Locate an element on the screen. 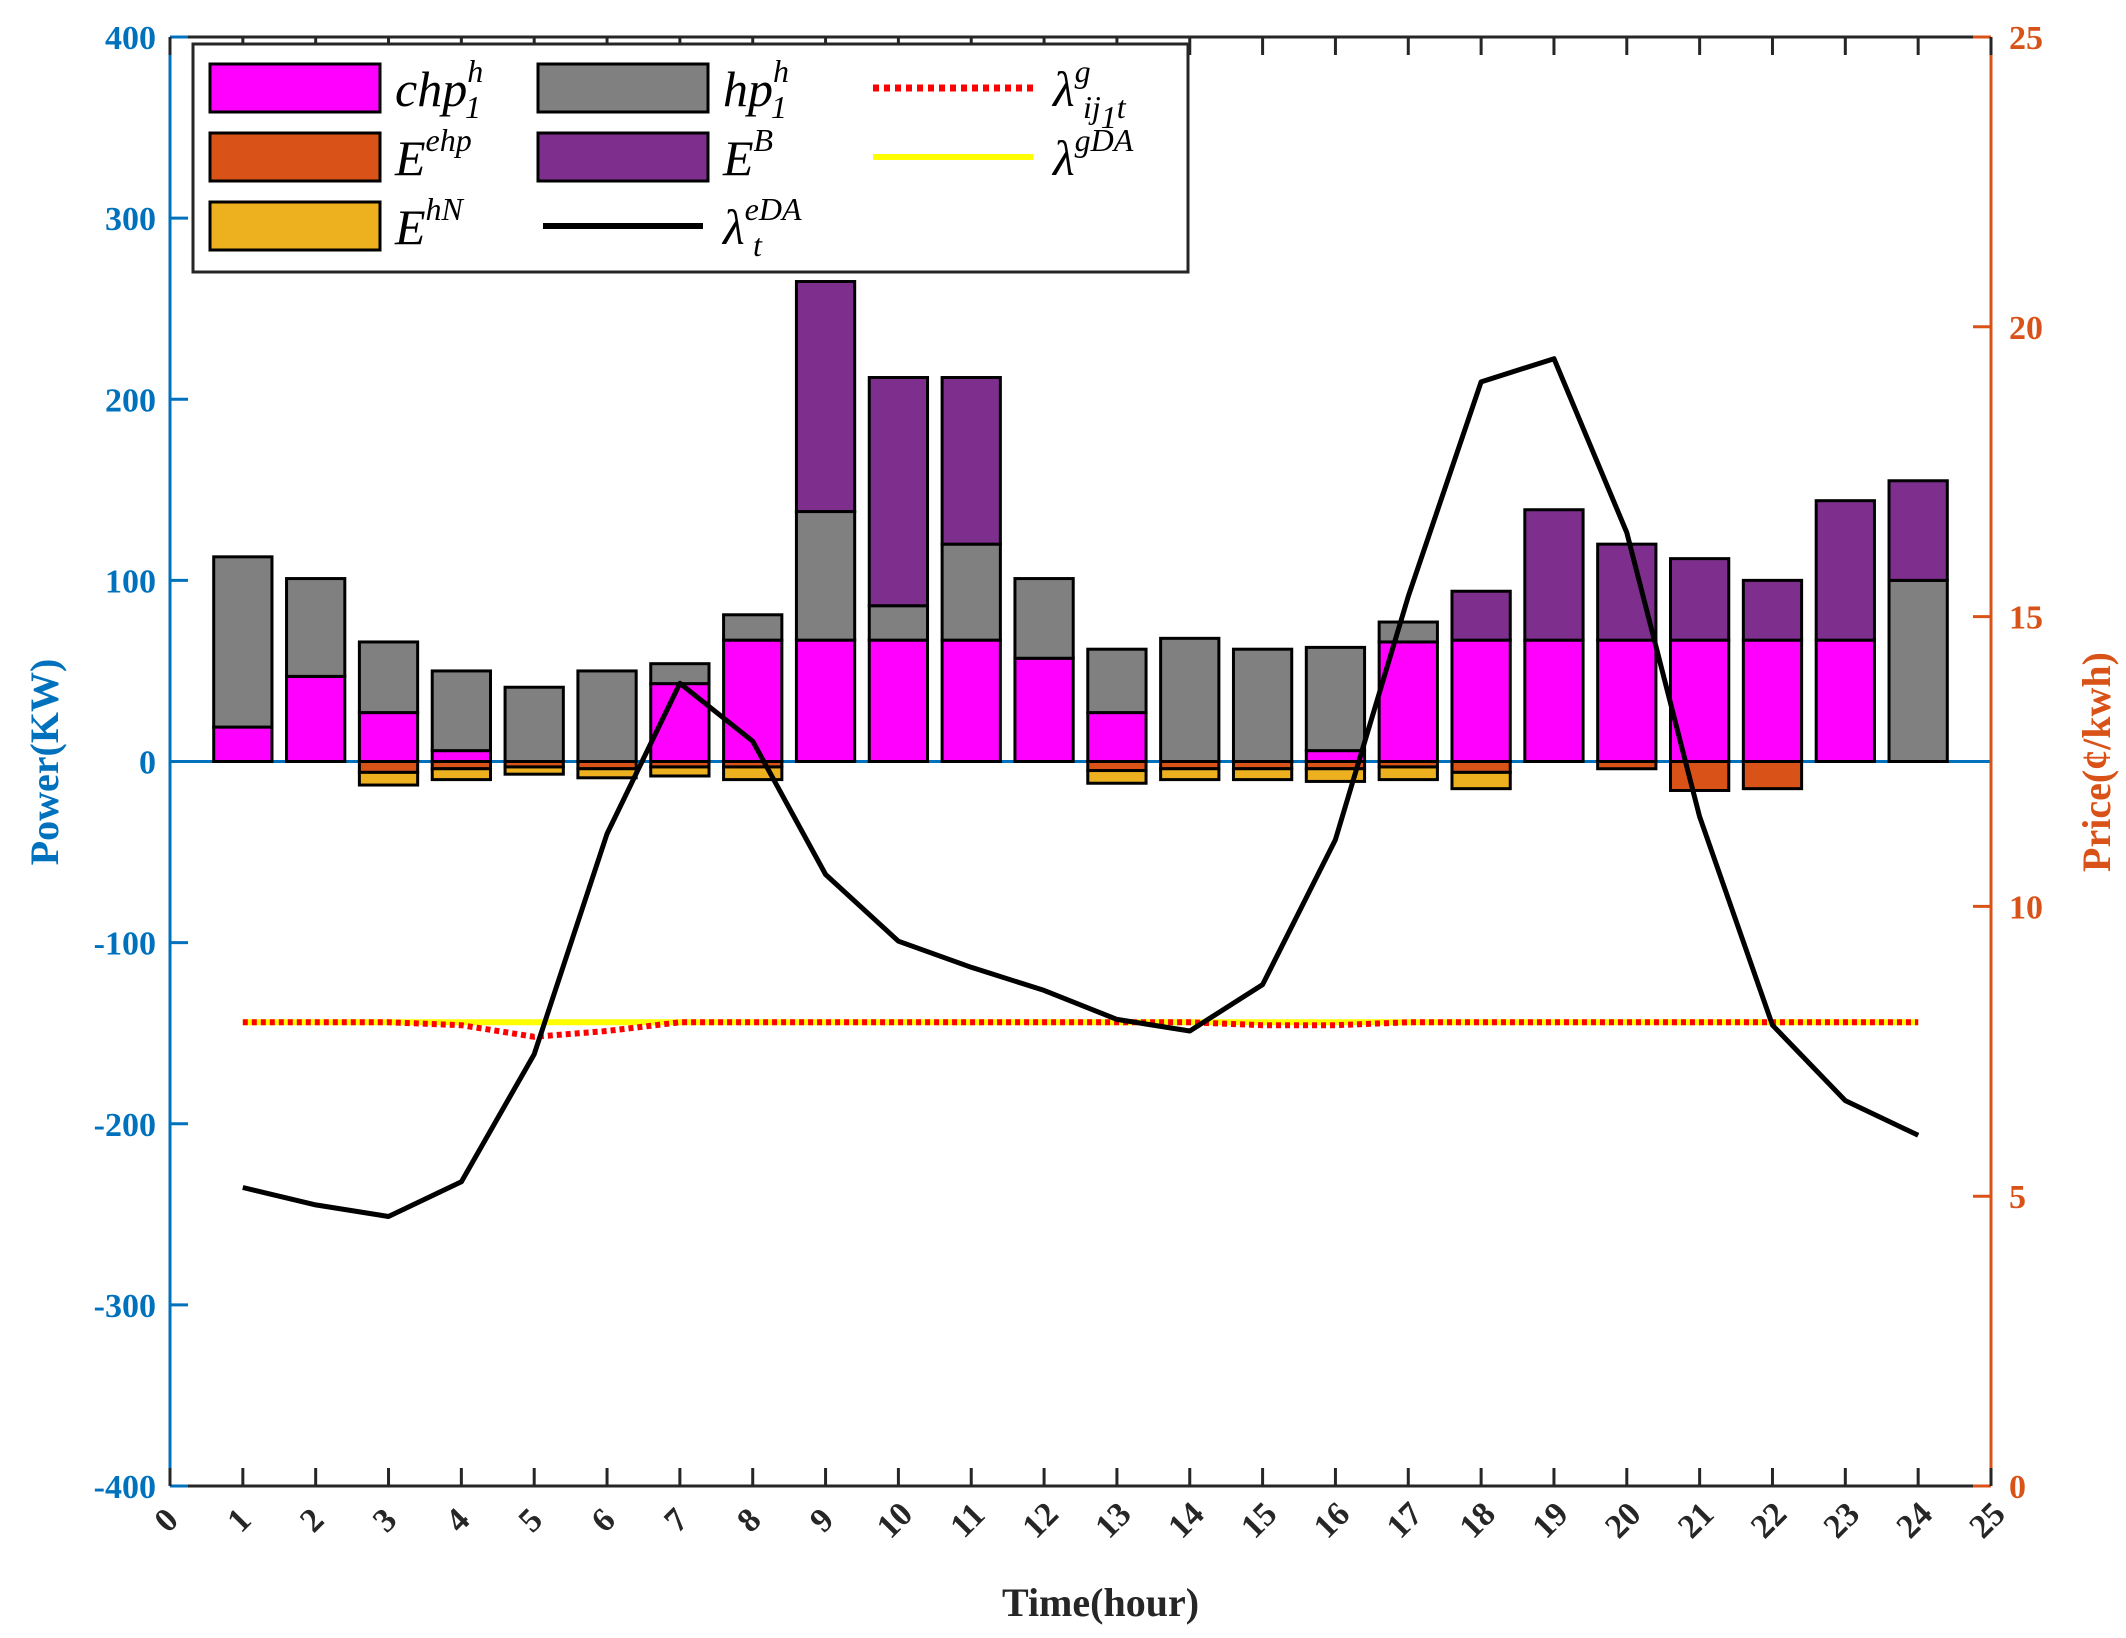 This screenshot has width=2126, height=1638. bar-EhN-h3 is located at coordinates (388, 778).